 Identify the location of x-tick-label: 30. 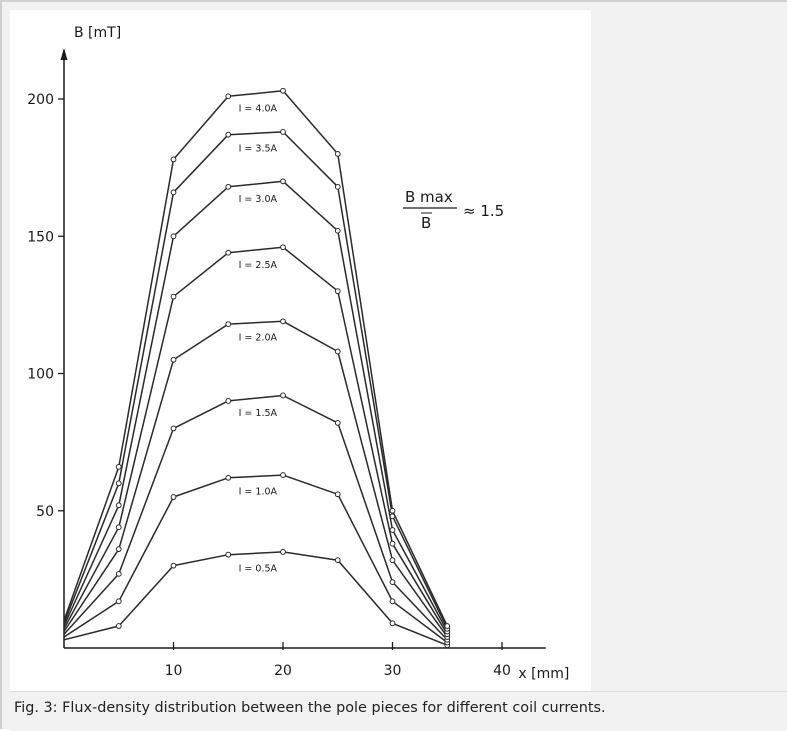
(393, 671).